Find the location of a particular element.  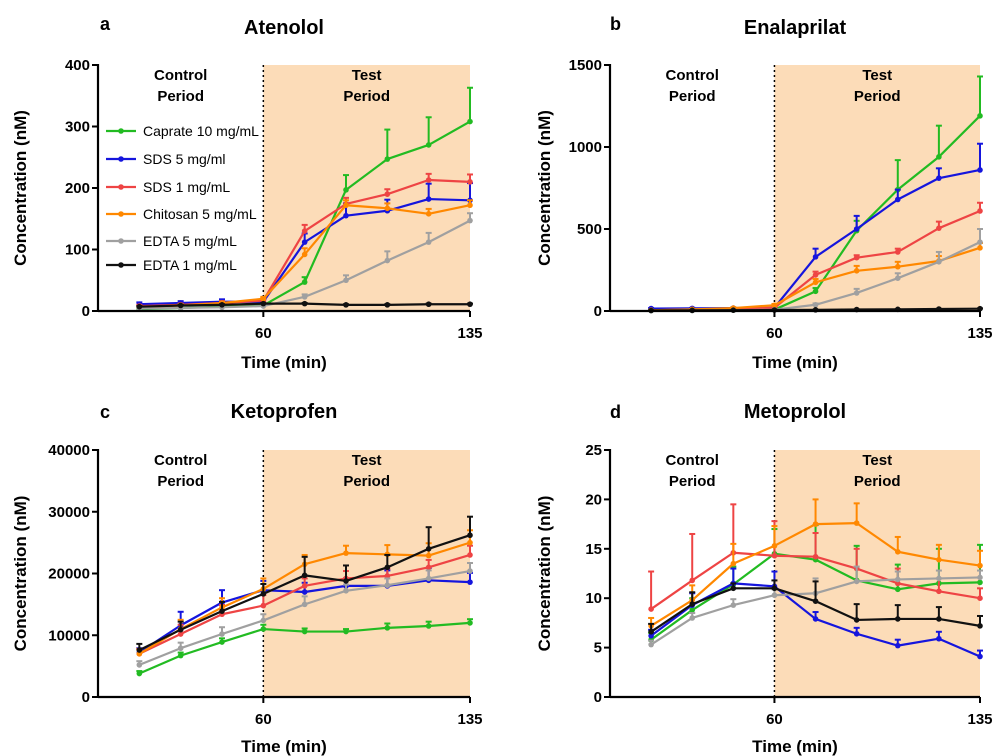

series-sds-5-mg-ml is located at coordinates (815, 613).